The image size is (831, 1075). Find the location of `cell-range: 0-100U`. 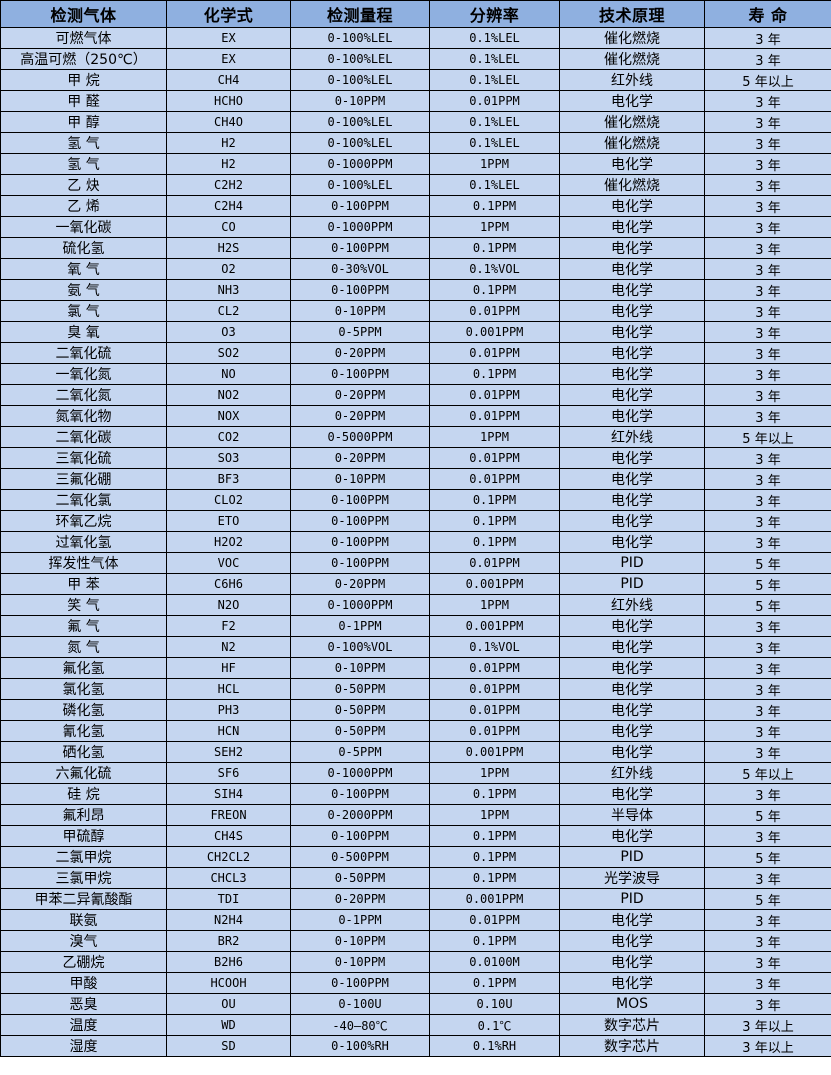

cell-range: 0-100U is located at coordinates (360, 1004).